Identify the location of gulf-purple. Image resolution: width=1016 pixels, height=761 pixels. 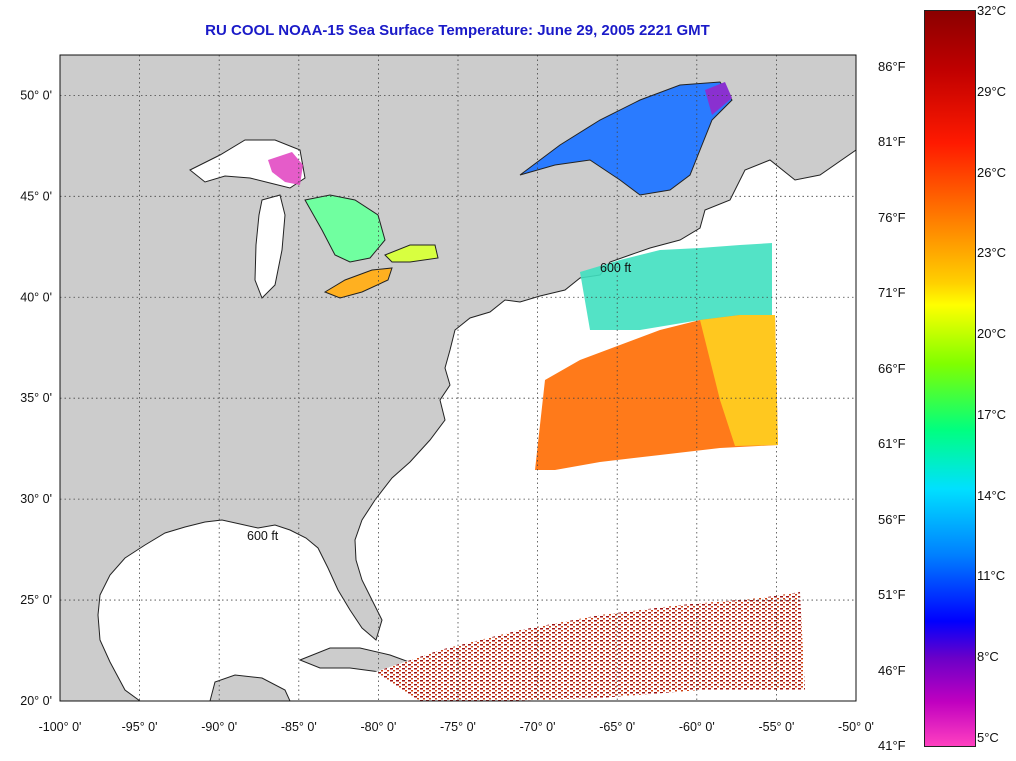
(718, 98).